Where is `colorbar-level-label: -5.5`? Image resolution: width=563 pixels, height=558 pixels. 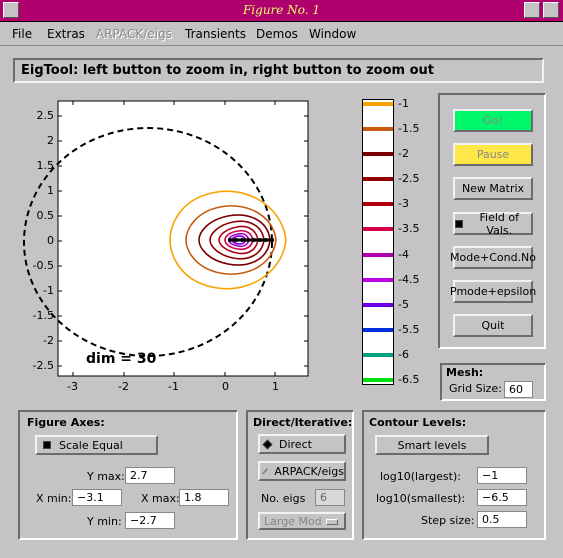 colorbar-level-label: -5.5 is located at coordinates (409, 329).